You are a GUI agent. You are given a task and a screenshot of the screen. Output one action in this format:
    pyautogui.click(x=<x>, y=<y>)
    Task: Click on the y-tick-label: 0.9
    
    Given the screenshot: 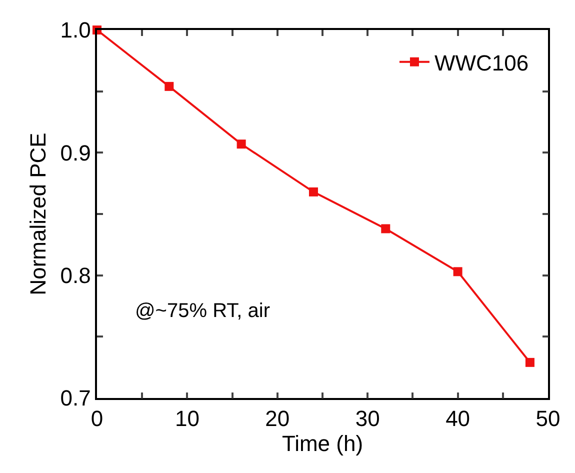 What is the action you would take?
    pyautogui.click(x=75, y=153)
    